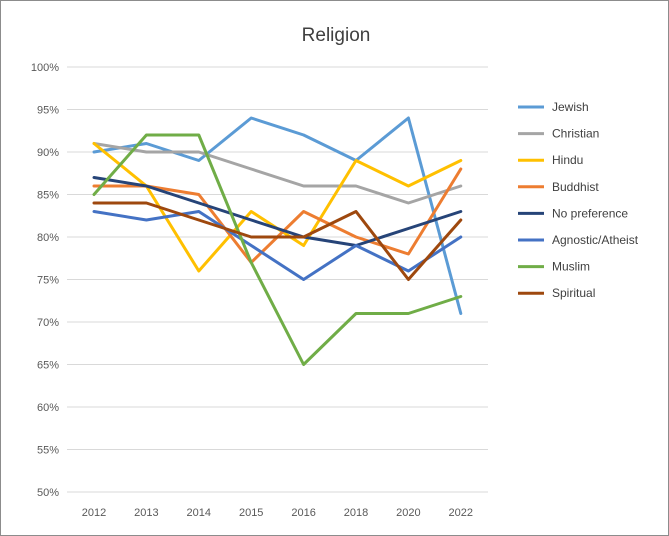 The height and width of the screenshot is (536, 669). I want to click on y-tick-label: 50%, so click(48, 493).